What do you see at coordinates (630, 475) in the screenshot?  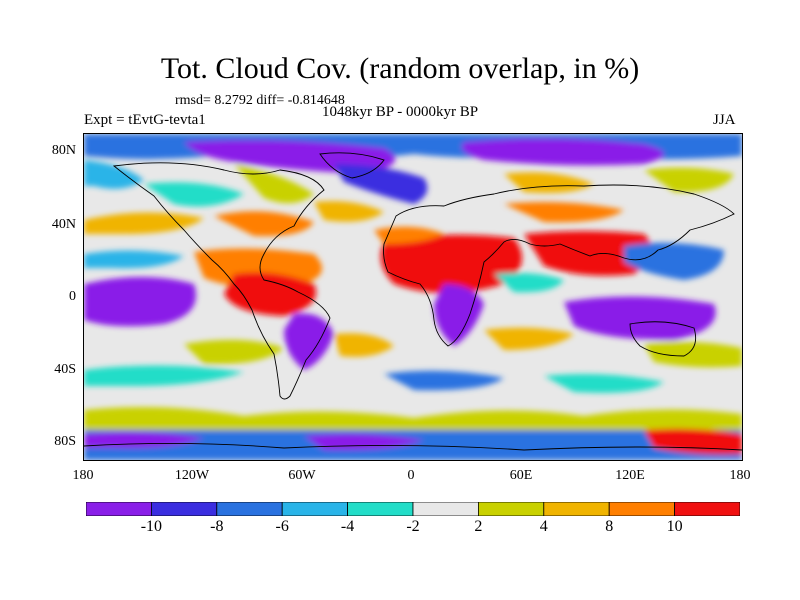 I see `lon-tick-120e: 120E` at bounding box center [630, 475].